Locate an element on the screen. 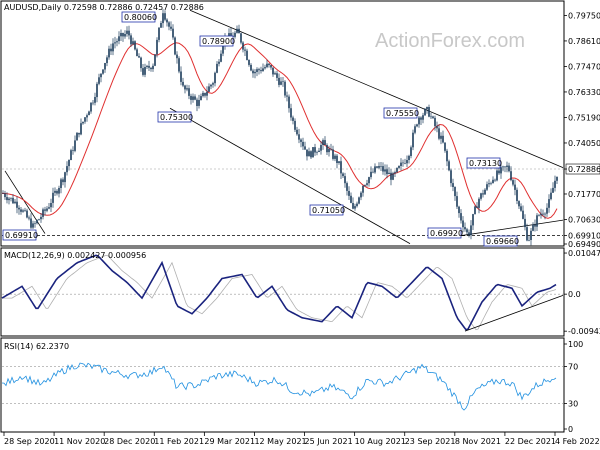 The width and height of the screenshot is (600, 450). trend-line is located at coordinates (25, 202).